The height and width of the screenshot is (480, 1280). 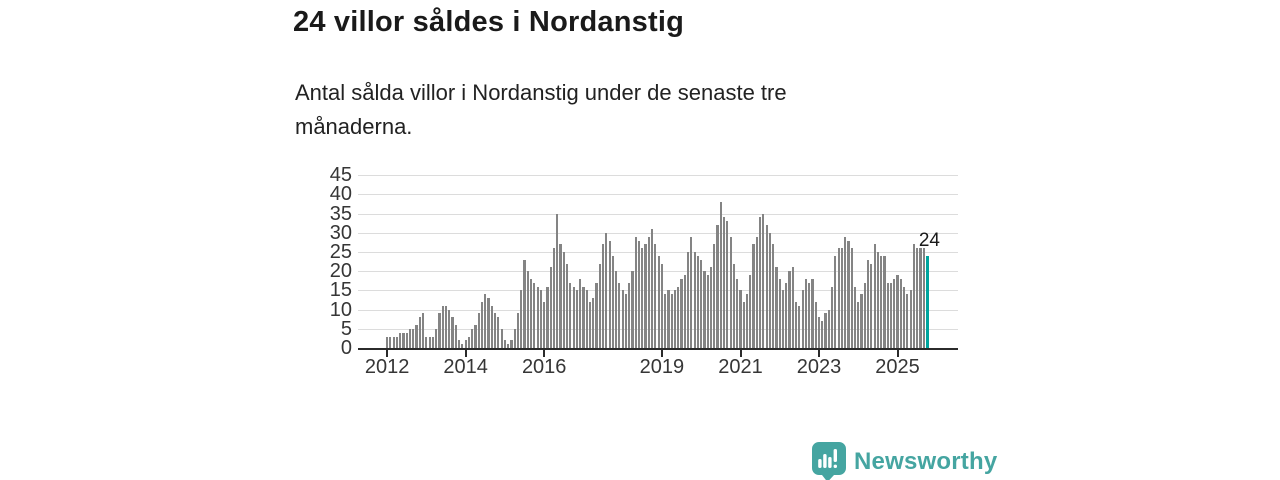 I want to click on last-value-annotation: 24, so click(x=929, y=240).